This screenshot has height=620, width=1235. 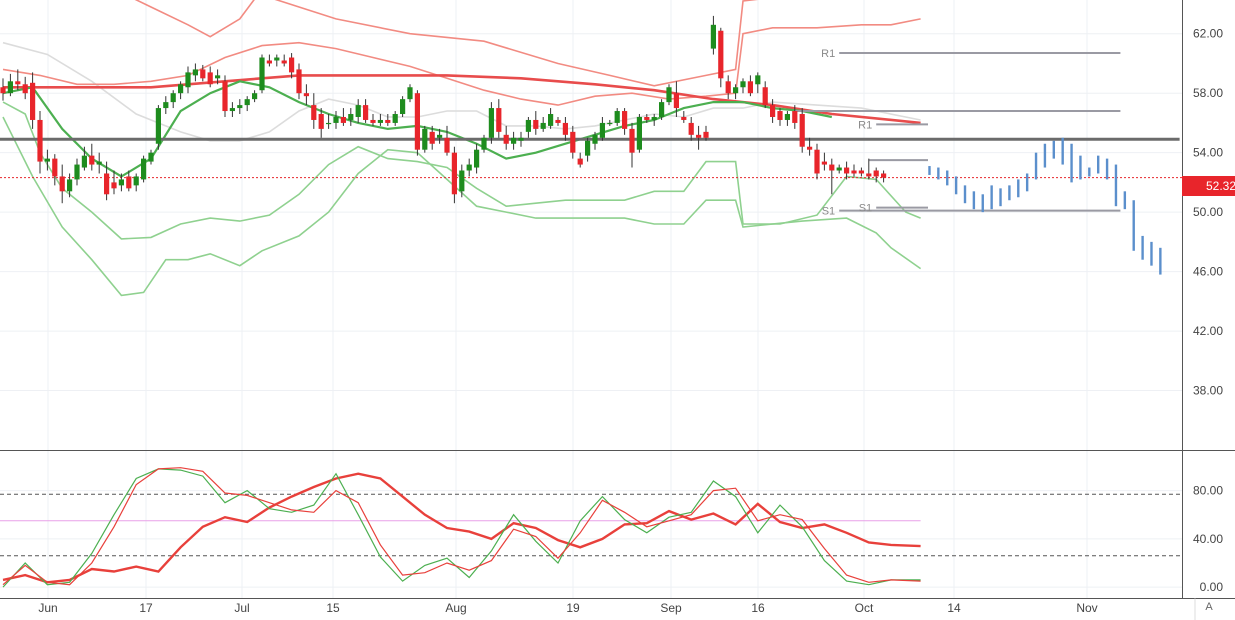 What do you see at coordinates (146, 608) in the screenshot?
I see `x-tick-label: 17` at bounding box center [146, 608].